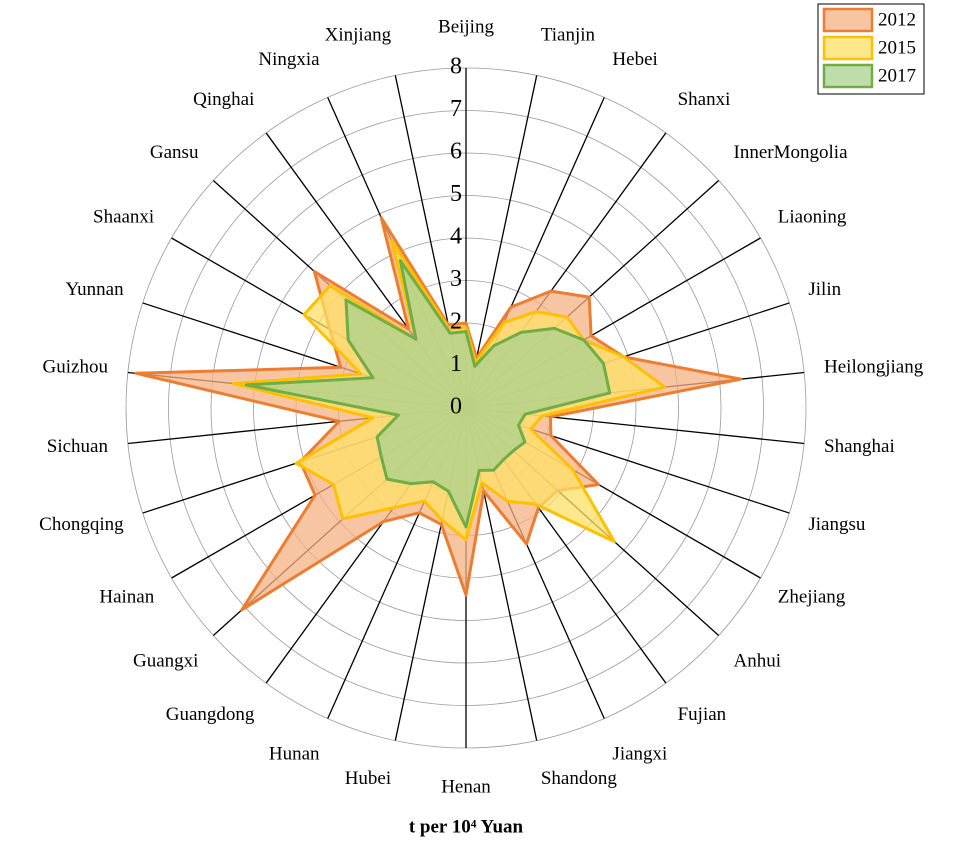 The height and width of the screenshot is (843, 960). What do you see at coordinates (456, 152) in the screenshot?
I see `tick-label: 6` at bounding box center [456, 152].